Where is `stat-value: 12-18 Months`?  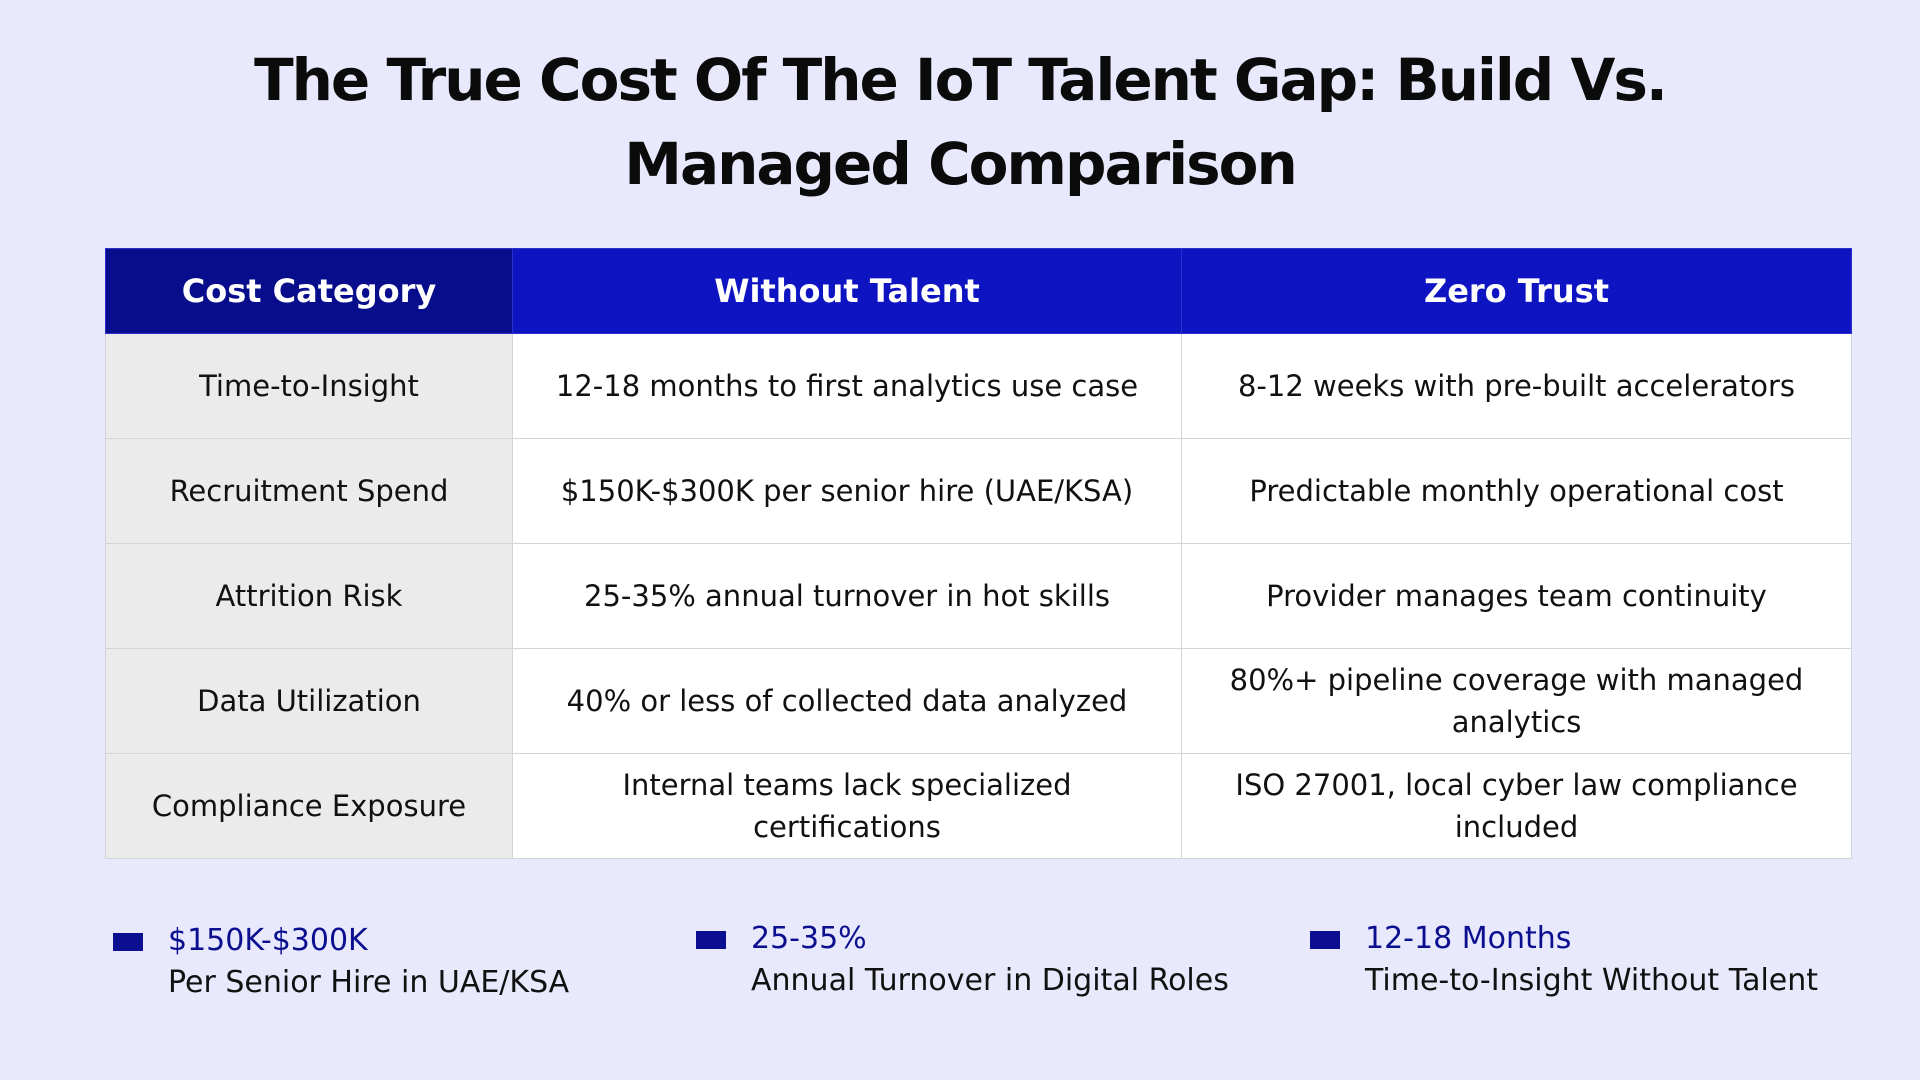
stat-value: 12-18 Months is located at coordinates (1468, 938).